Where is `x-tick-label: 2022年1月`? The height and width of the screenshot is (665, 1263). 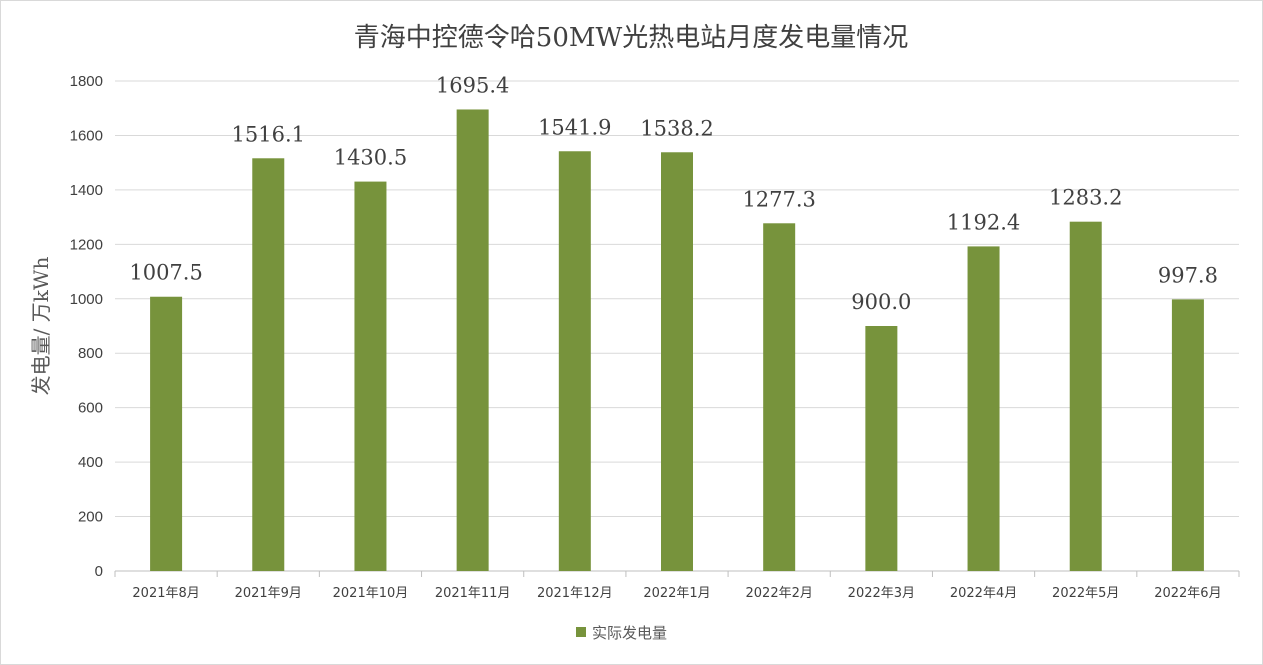 x-tick-label: 2022年1月 is located at coordinates (676, 593).